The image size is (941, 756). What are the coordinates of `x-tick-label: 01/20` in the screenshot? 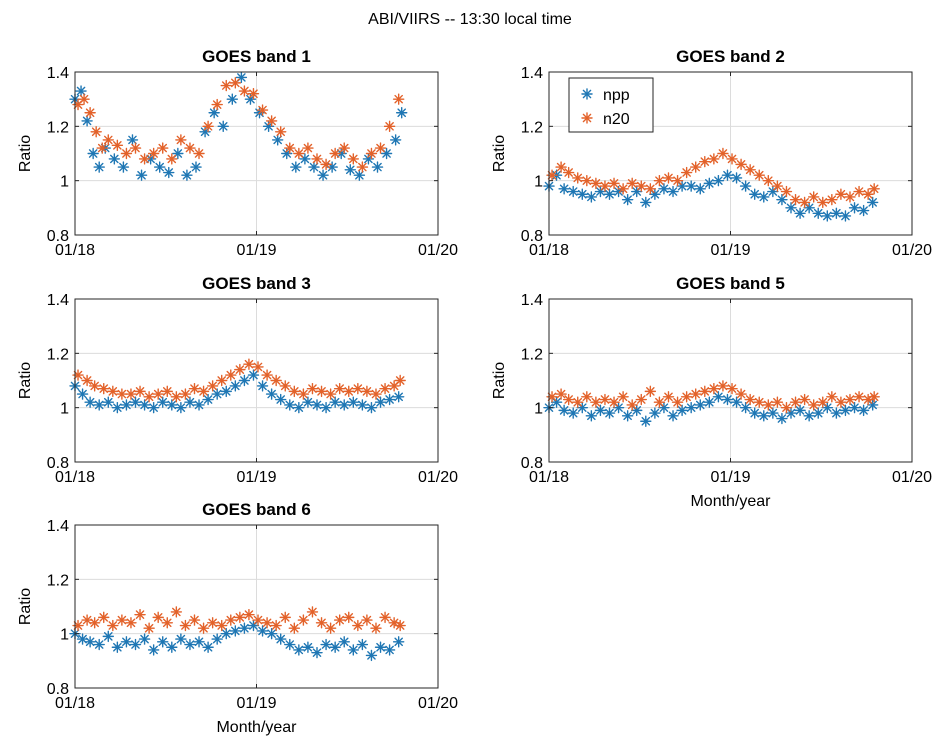 It's located at (912, 250).